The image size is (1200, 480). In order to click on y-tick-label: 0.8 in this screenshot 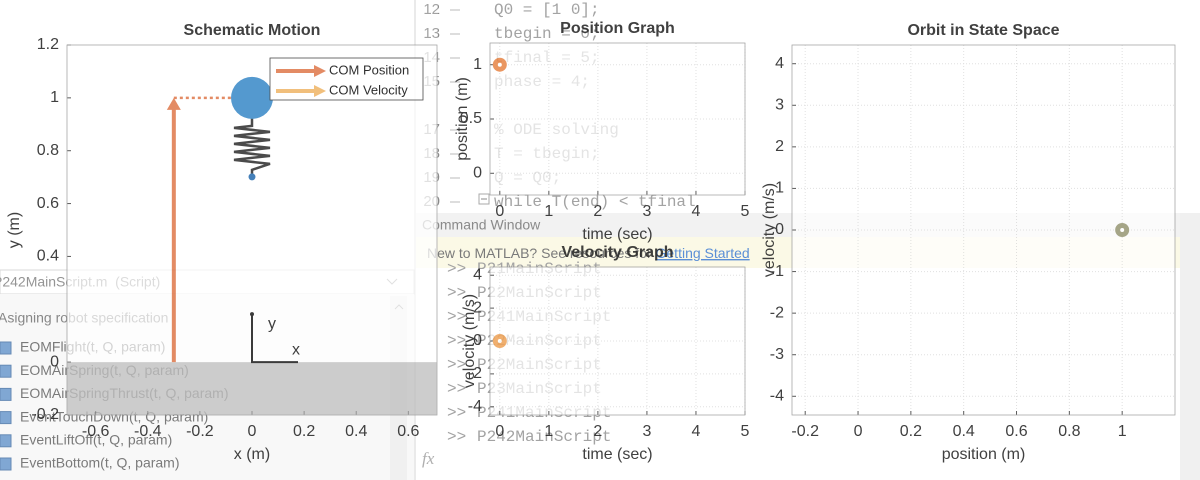, I will do `click(48, 150)`.